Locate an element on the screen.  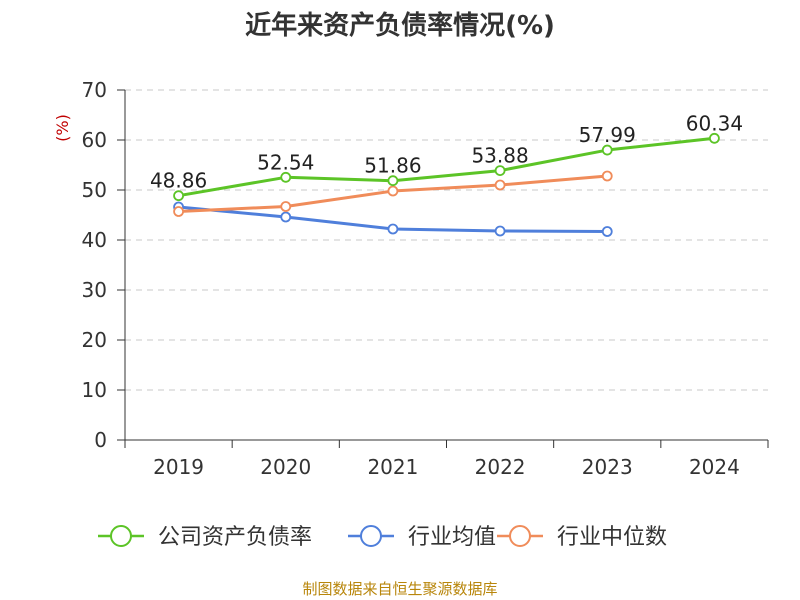
y-axis-label: (%) is located at coordinates (62, 128).